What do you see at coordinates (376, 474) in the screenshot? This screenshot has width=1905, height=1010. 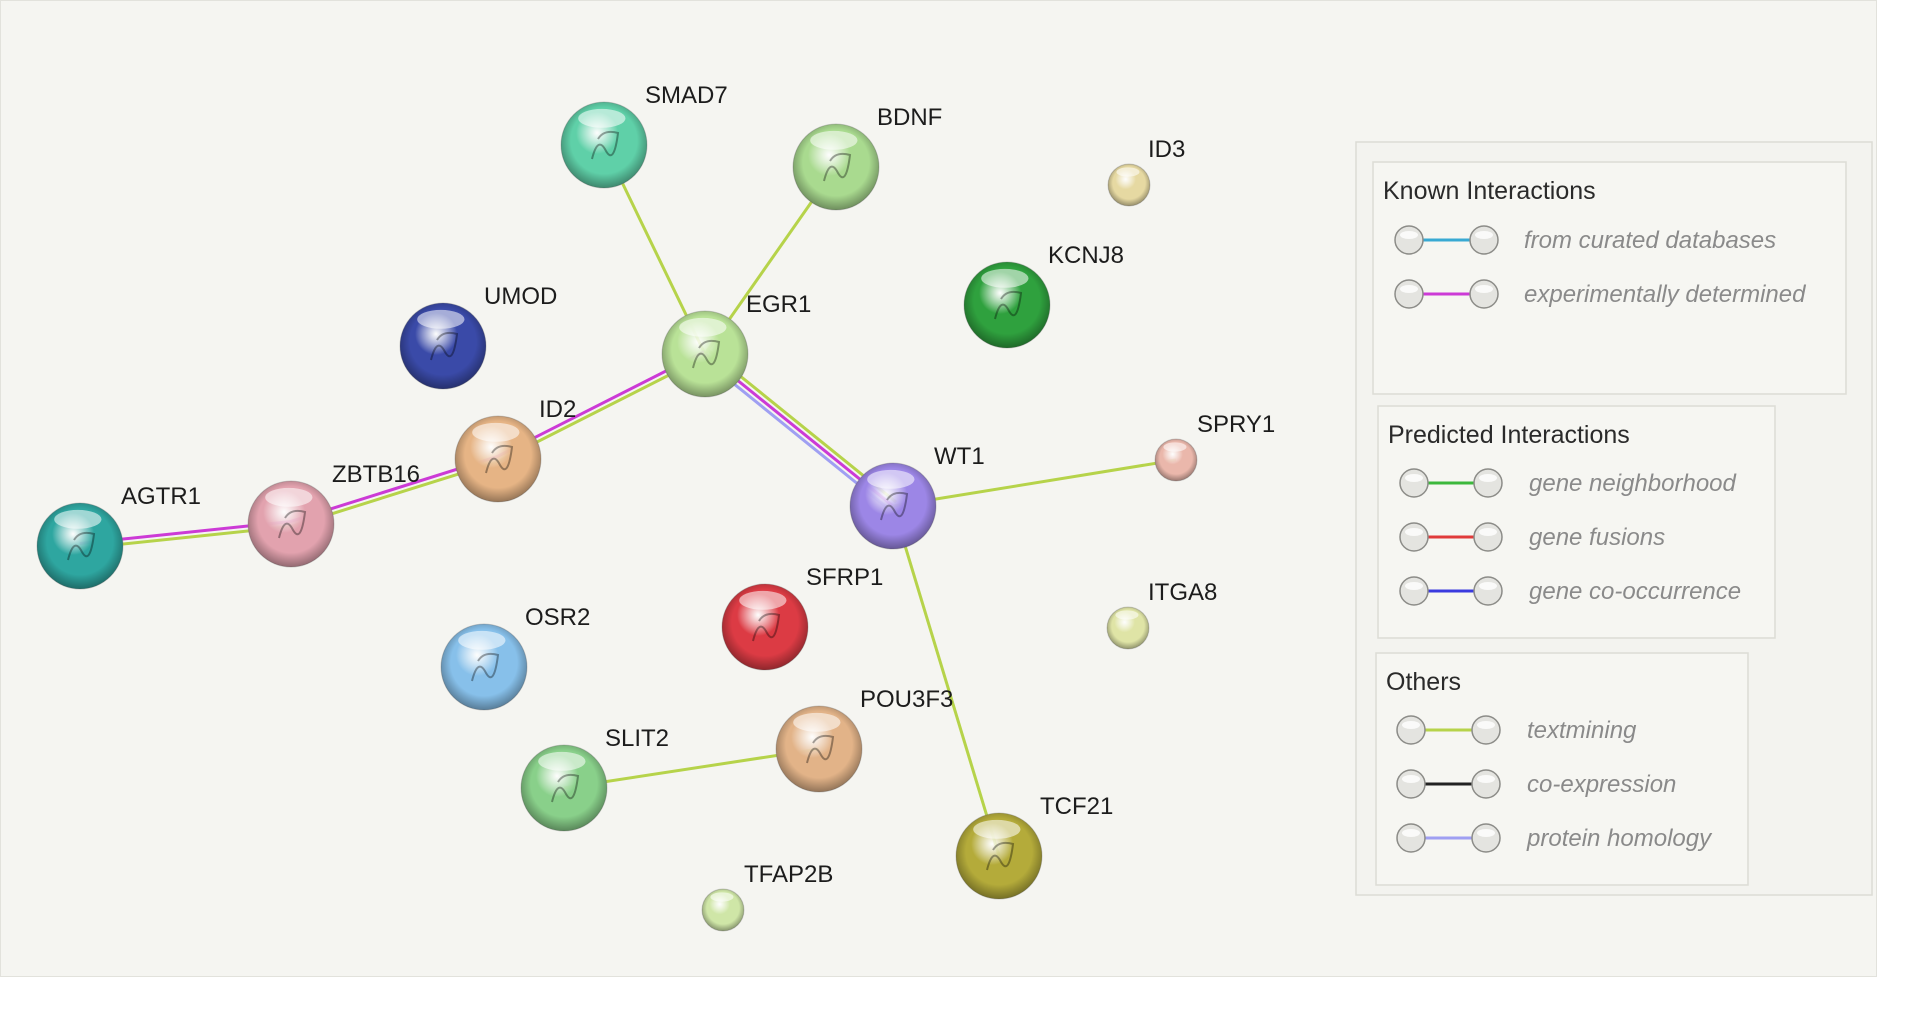 I see `node-label: ZBTB16` at bounding box center [376, 474].